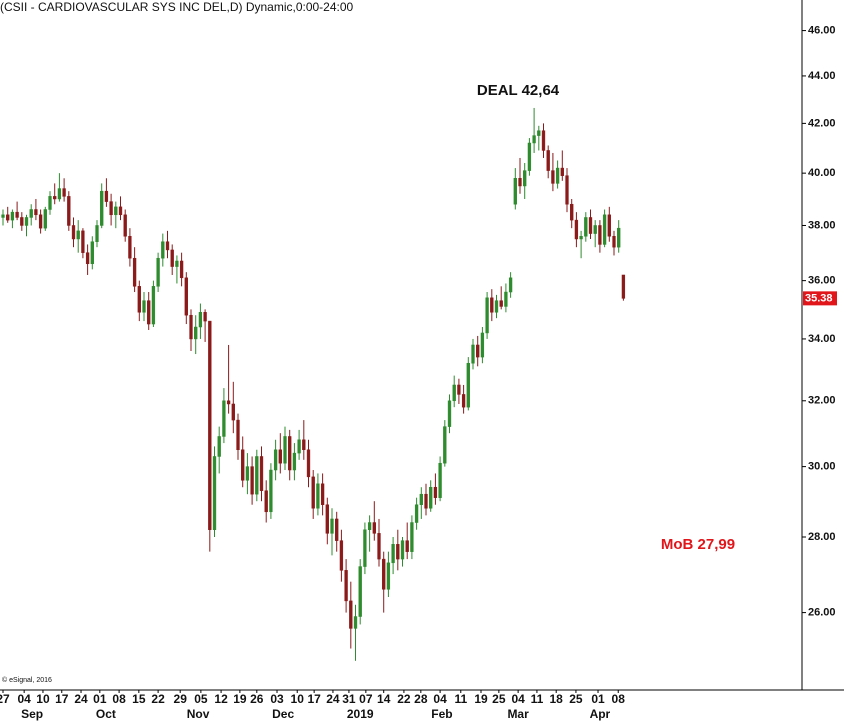 The height and width of the screenshot is (721, 844). Describe the element at coordinates (314, 699) in the screenshot. I see `x-tick-label: 17` at that location.